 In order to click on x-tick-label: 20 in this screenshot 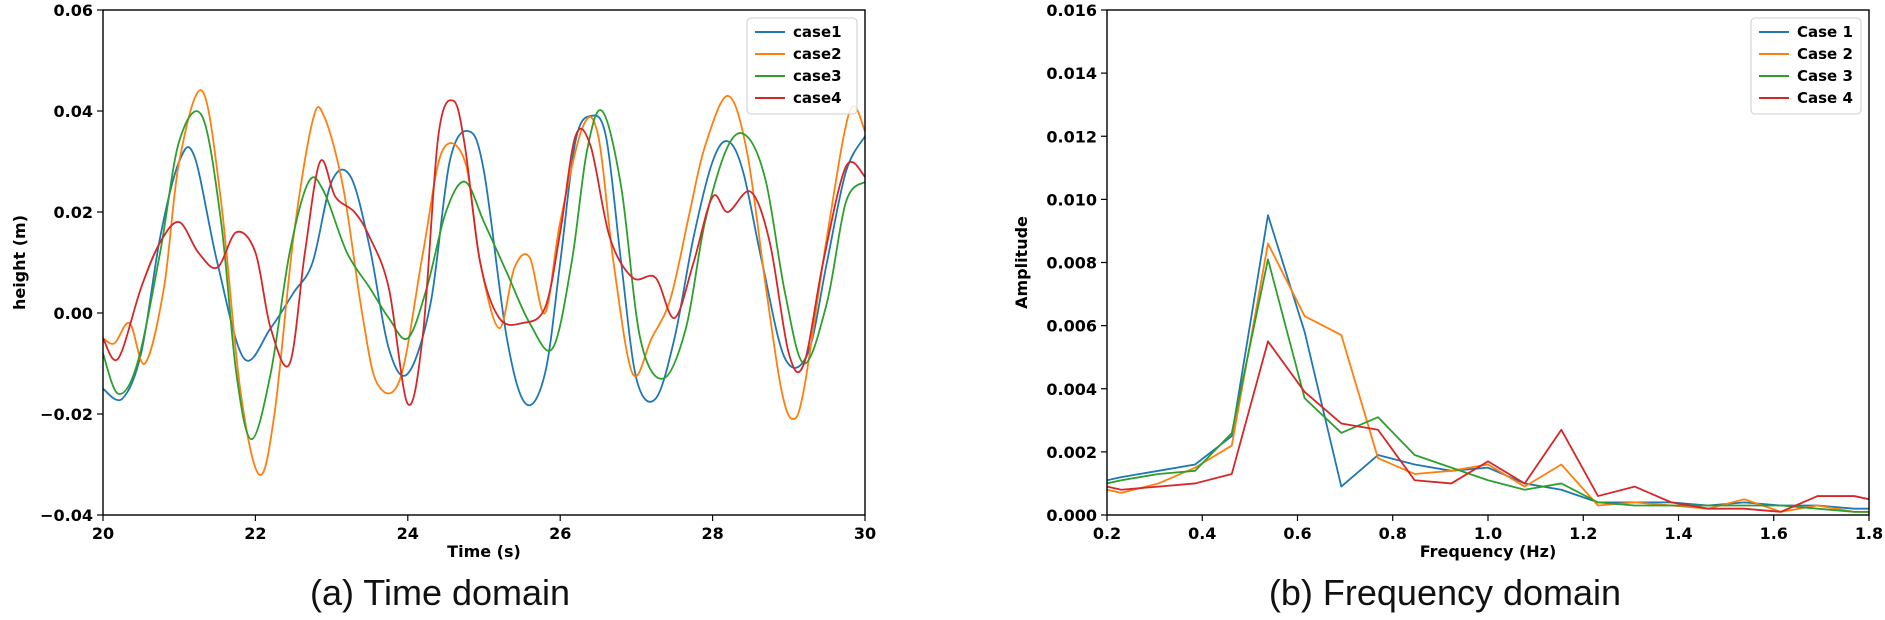, I will do `click(103, 533)`.